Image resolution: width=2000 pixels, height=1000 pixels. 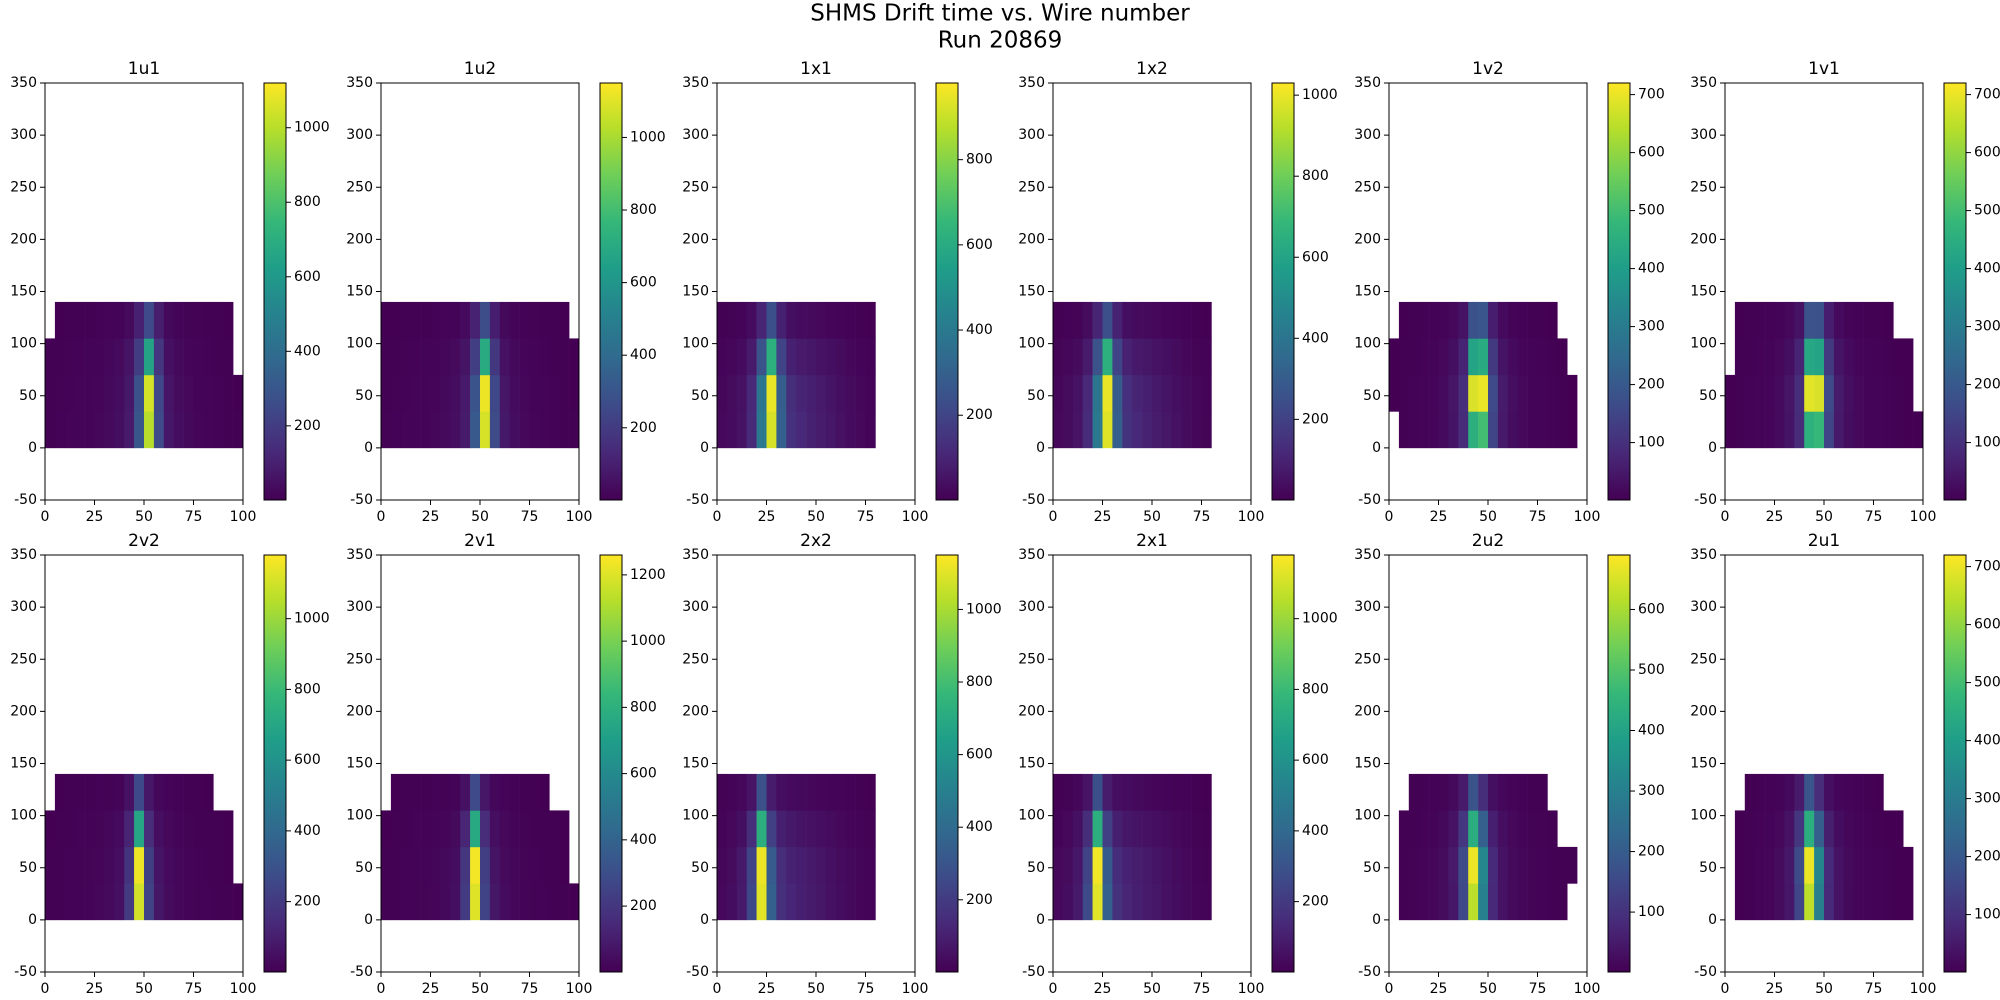 I want to click on colorbar-tick-label: 400, so click(x=979, y=827).